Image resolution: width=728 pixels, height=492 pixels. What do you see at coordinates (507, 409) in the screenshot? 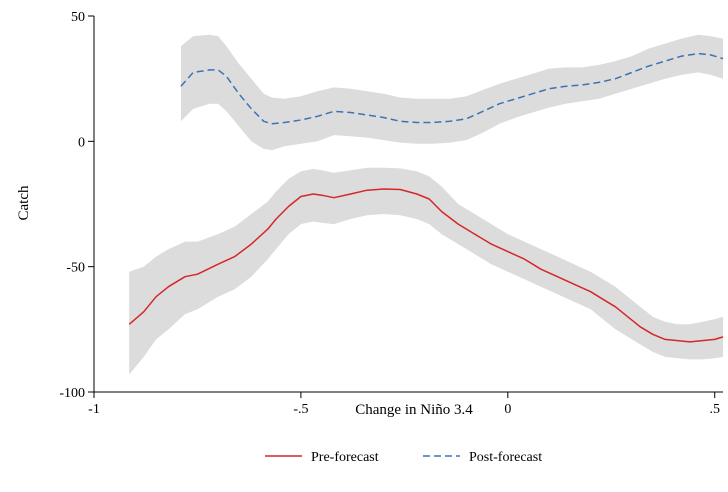
I see `x-tick-label: 0` at bounding box center [507, 409].